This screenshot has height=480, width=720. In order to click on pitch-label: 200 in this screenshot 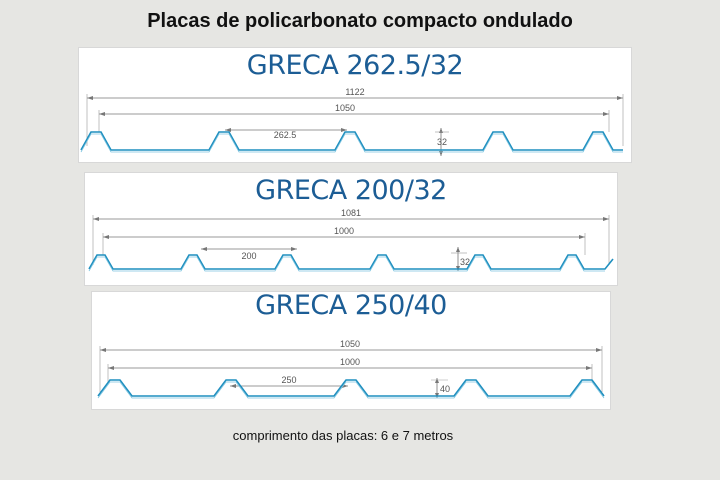, I will do `click(248, 256)`.